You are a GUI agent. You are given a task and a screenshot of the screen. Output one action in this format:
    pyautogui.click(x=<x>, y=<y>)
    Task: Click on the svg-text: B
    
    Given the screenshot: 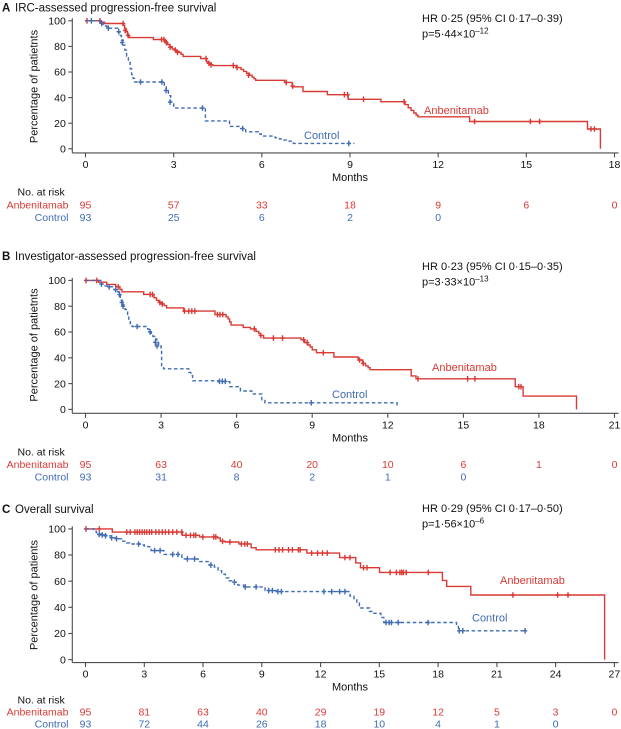 What is the action you would take?
    pyautogui.click(x=6, y=257)
    